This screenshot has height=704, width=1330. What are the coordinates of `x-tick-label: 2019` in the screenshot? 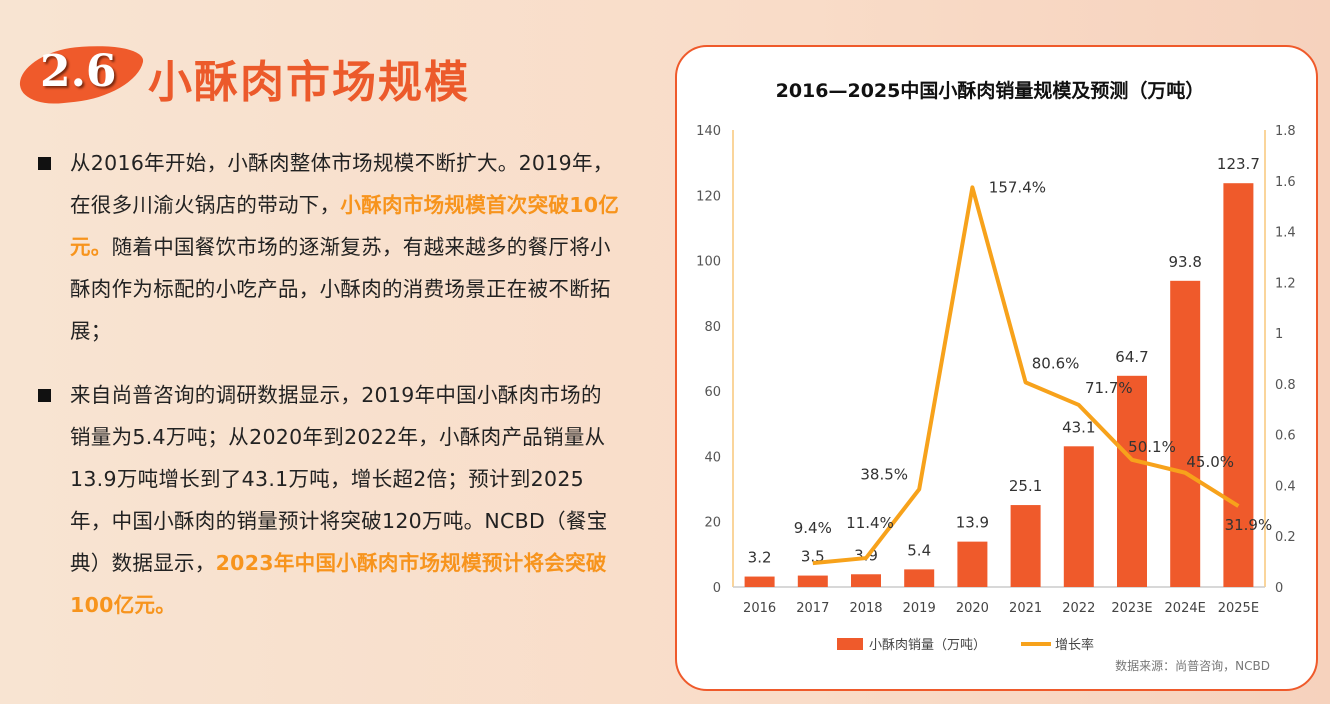 It's located at (919, 608).